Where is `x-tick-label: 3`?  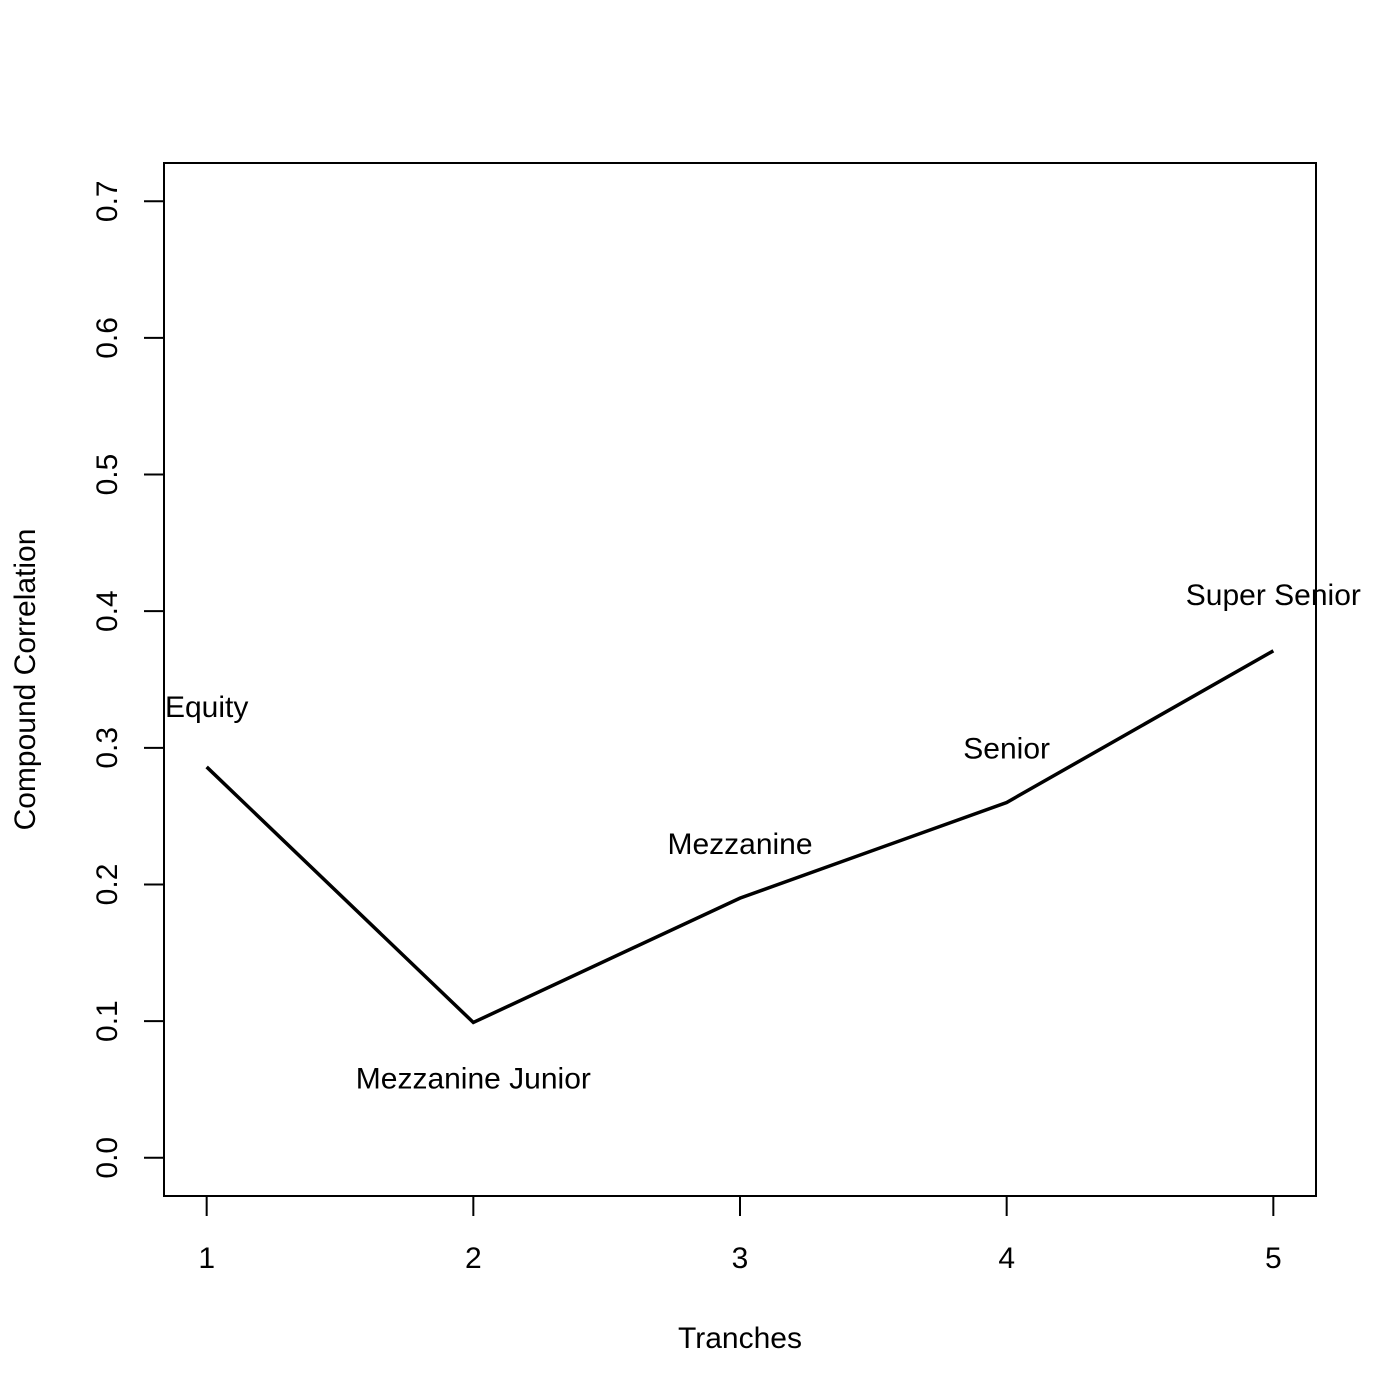 x-tick-label: 3 is located at coordinates (740, 1258).